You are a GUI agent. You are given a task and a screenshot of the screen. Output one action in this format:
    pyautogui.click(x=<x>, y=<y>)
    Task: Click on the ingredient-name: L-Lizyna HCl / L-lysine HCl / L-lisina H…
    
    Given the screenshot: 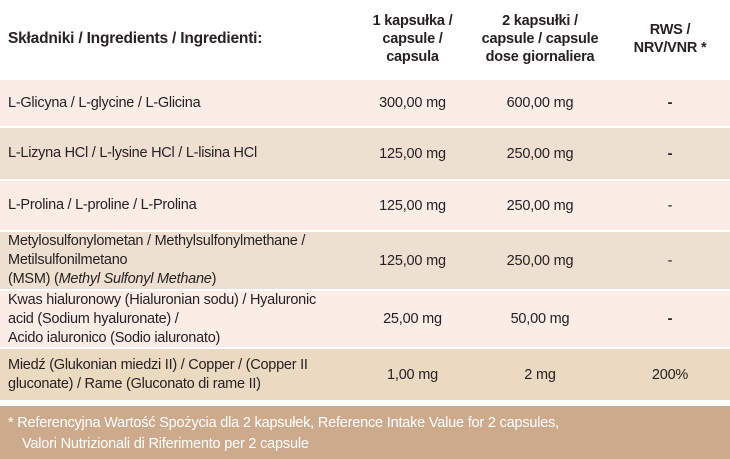 What is the action you would take?
    pyautogui.click(x=132, y=153)
    